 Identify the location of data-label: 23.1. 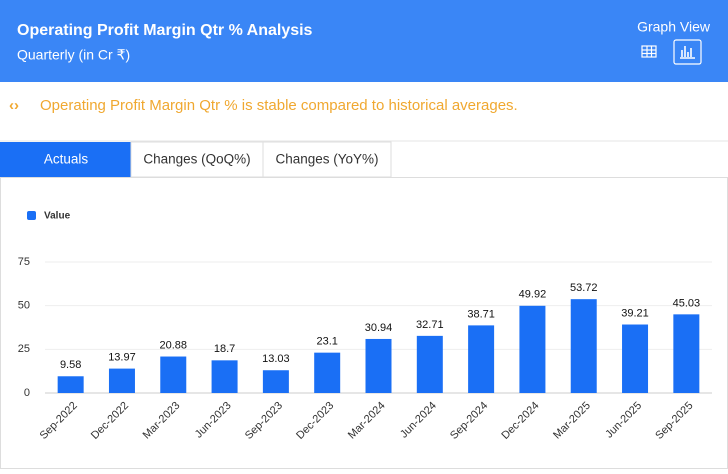
(326, 342).